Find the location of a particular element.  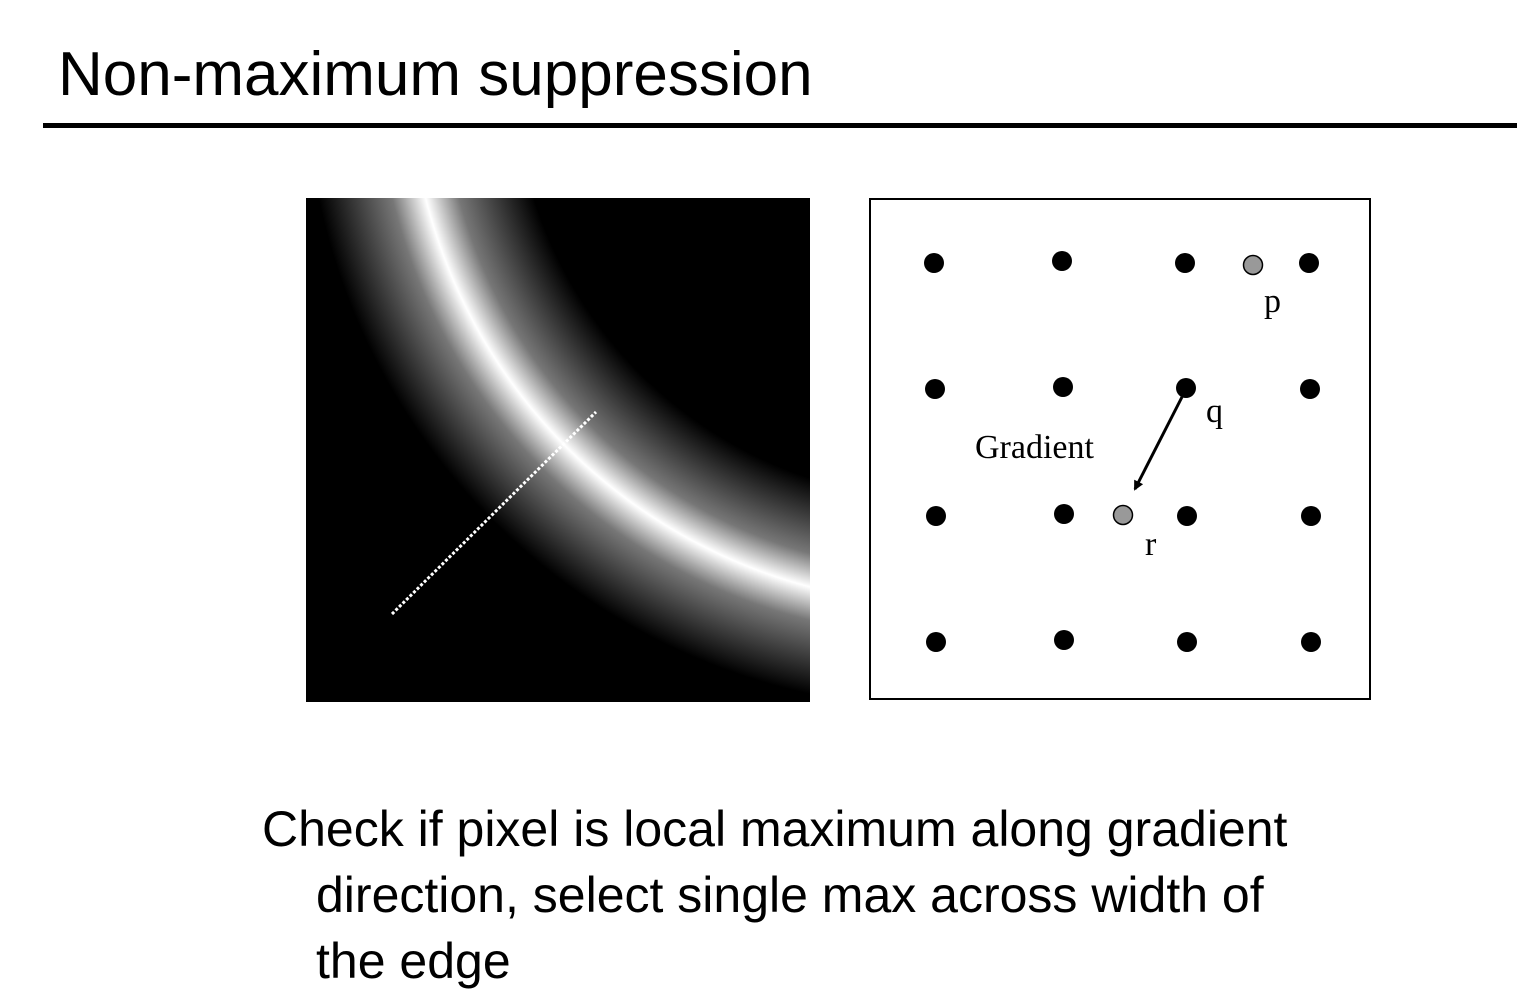

pixel-dots is located at coordinates (1122, 451).